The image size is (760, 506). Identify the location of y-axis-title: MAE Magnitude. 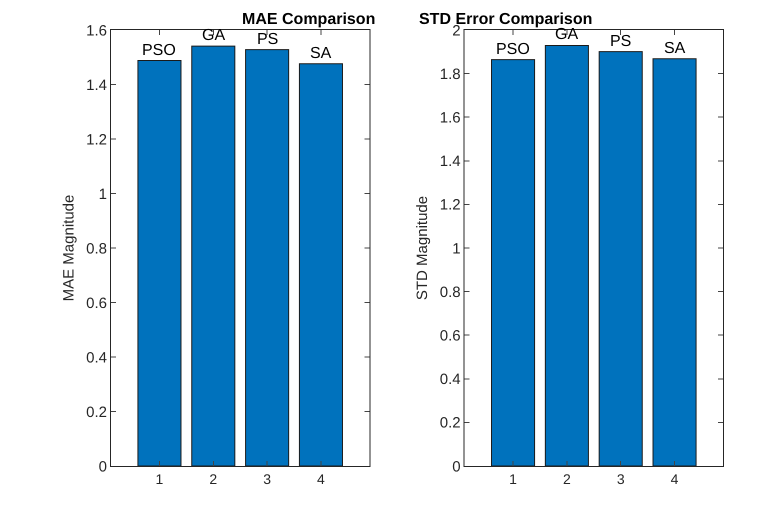
(69, 248).